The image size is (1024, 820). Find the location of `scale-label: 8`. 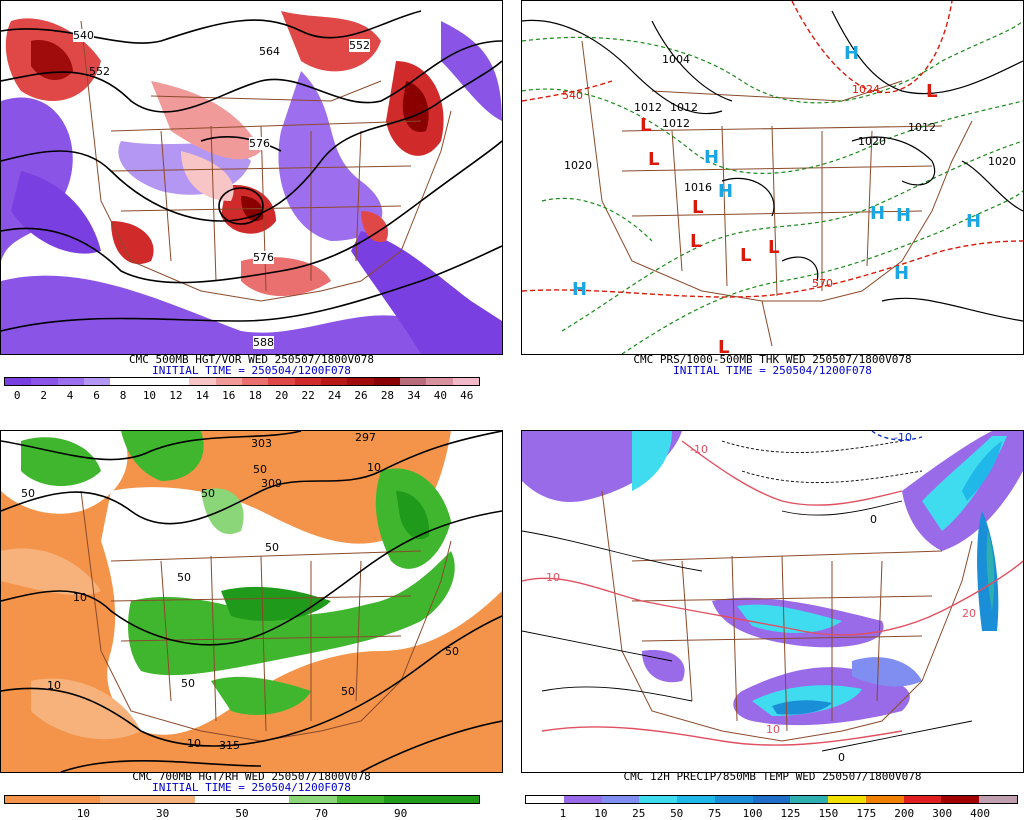

scale-label: 8 is located at coordinates (123, 395).